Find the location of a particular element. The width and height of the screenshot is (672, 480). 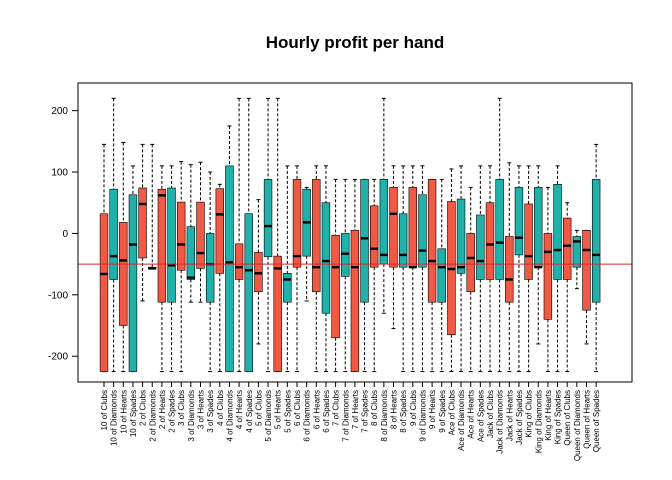

x-tick-label: 9 of Diamonds is located at coordinates (422, 416).